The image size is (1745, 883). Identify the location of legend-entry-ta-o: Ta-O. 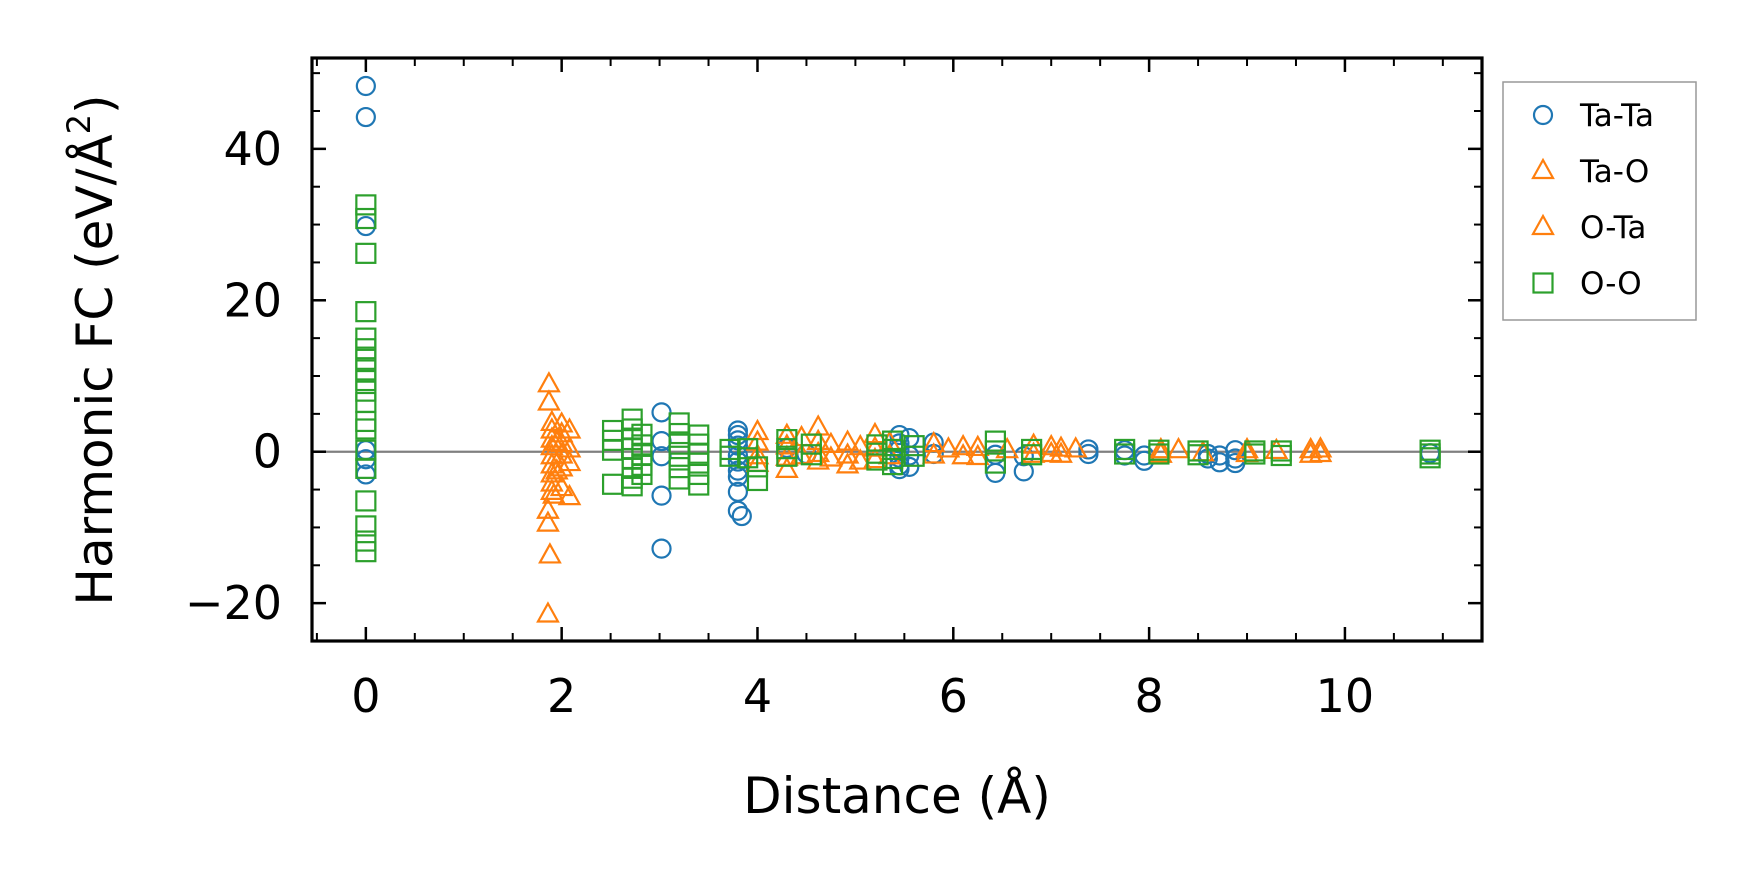
(1590, 172).